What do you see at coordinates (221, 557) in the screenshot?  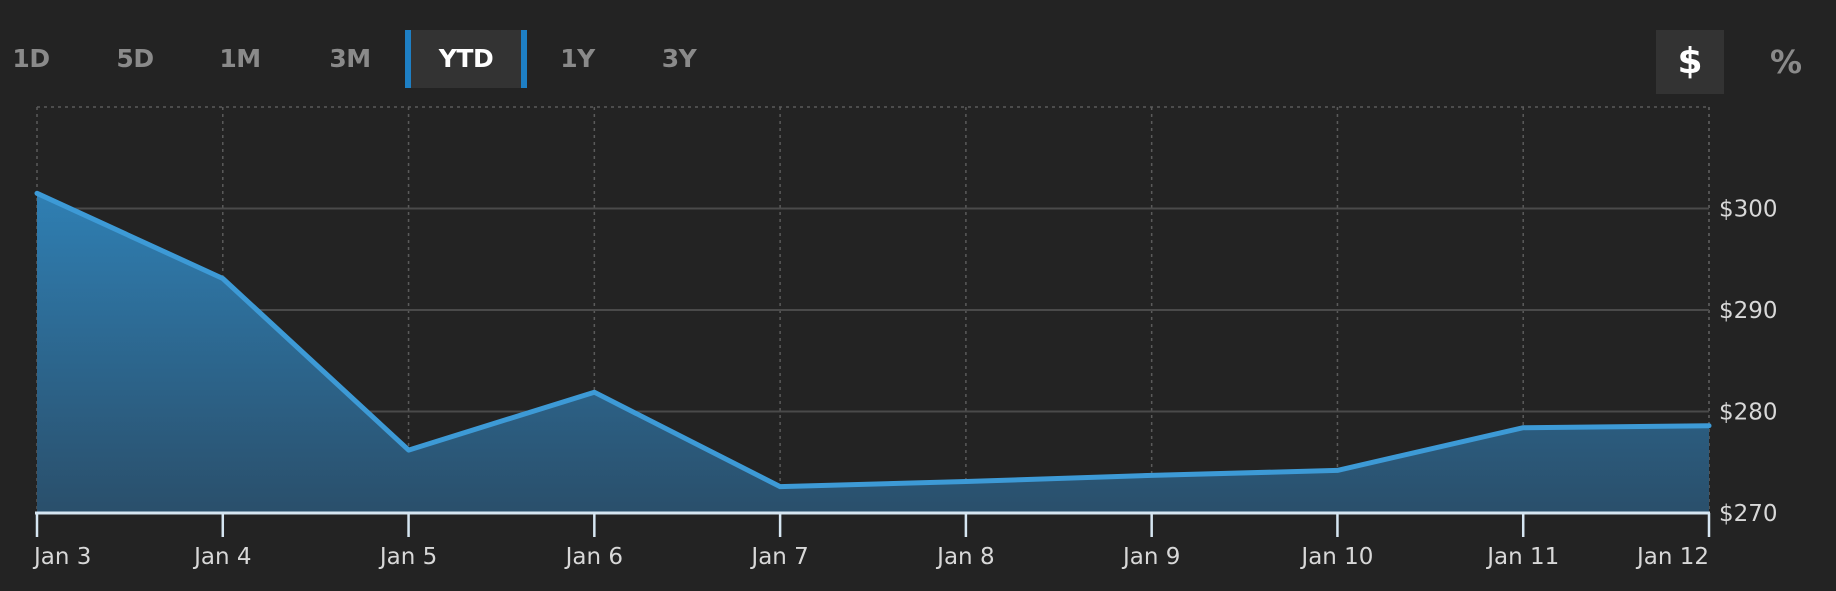 I see `x-tick-label: Jan 4` at bounding box center [221, 557].